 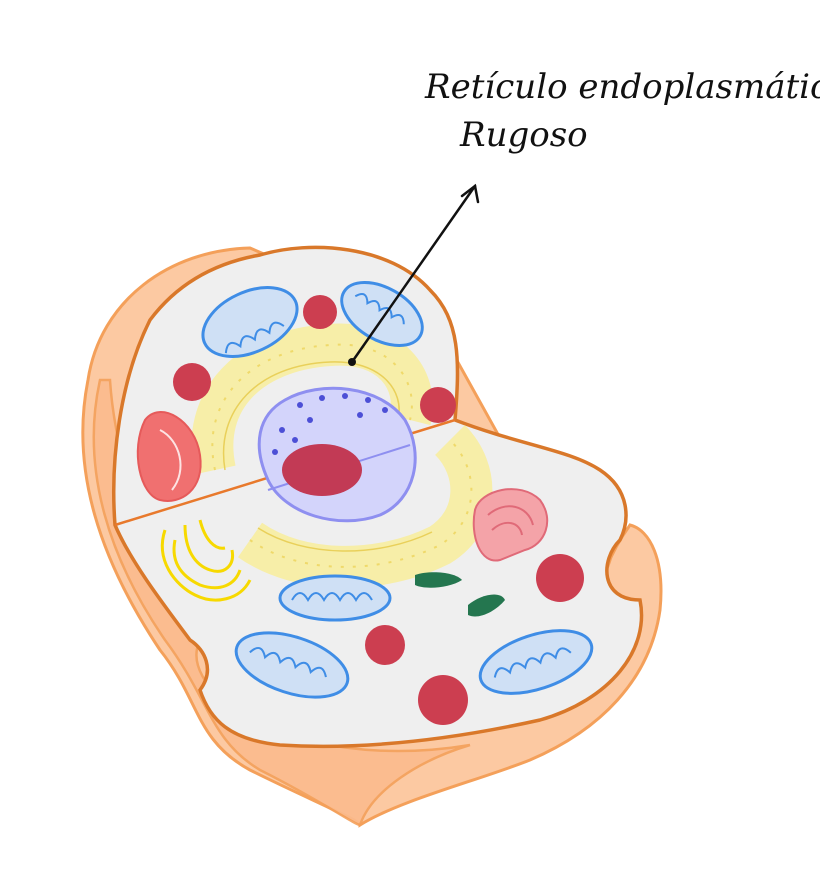 I want to click on rough-endoplasmic-reticulum, so click(x=342, y=455).